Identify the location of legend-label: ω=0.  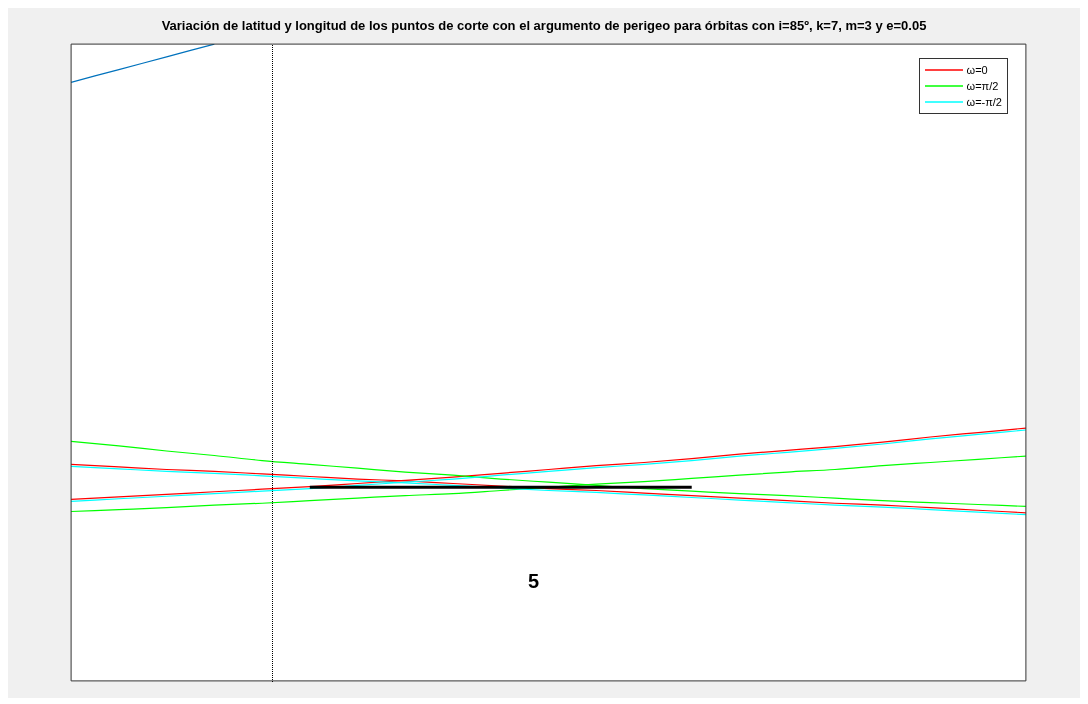
(977, 70).